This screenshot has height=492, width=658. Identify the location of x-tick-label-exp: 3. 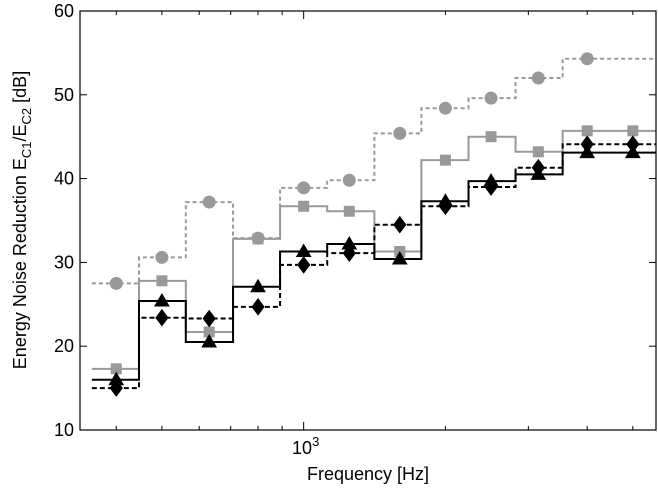
(315, 441).